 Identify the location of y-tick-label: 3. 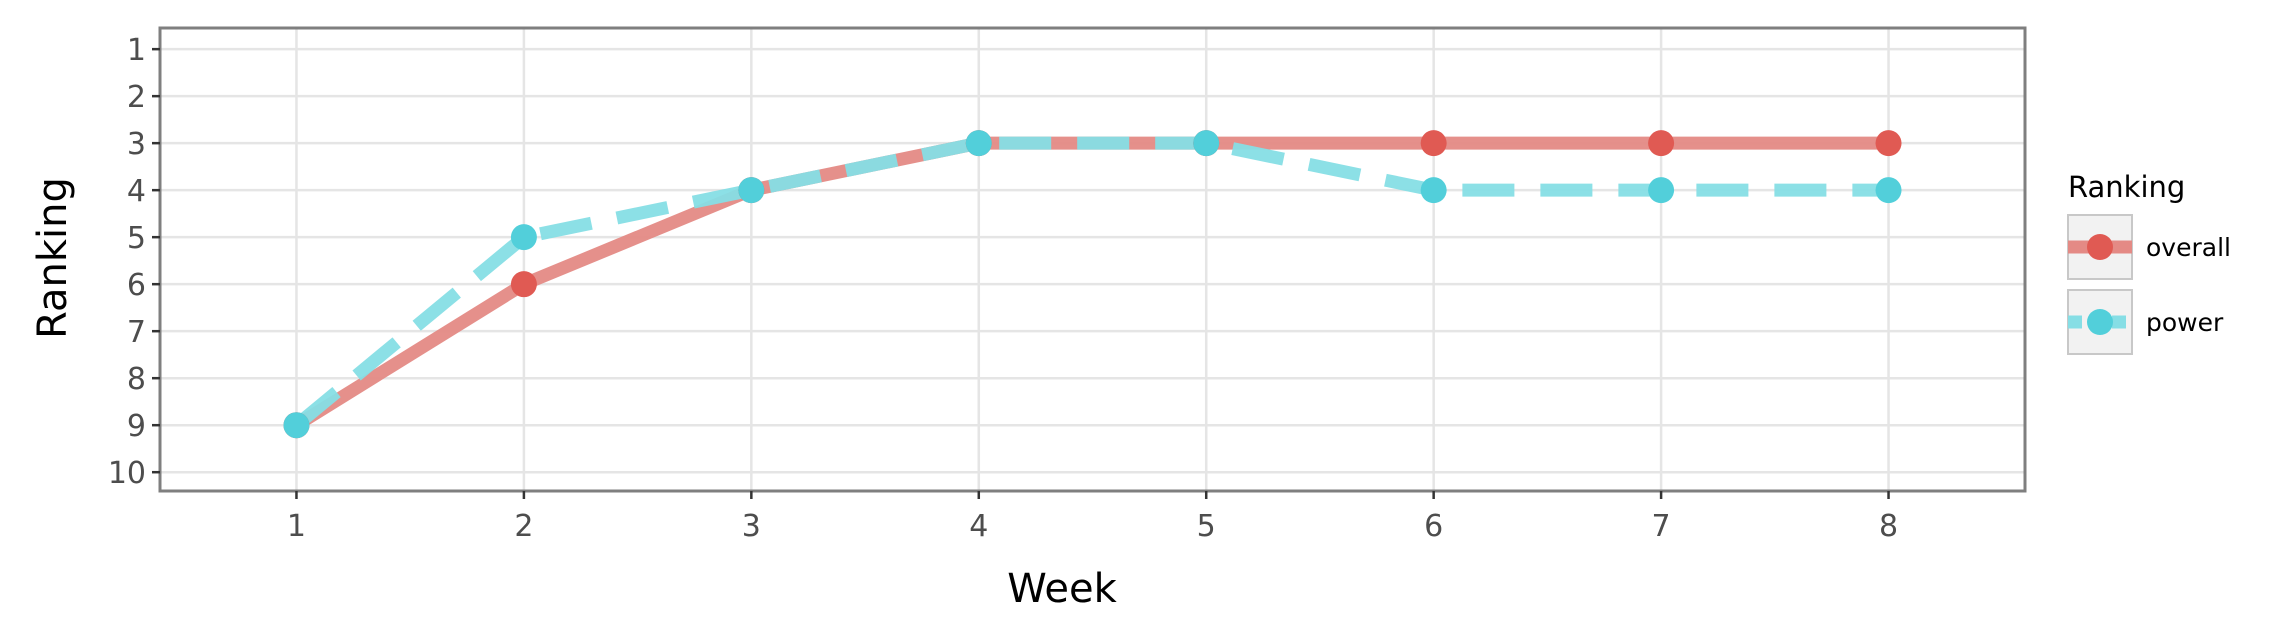
(136, 144).